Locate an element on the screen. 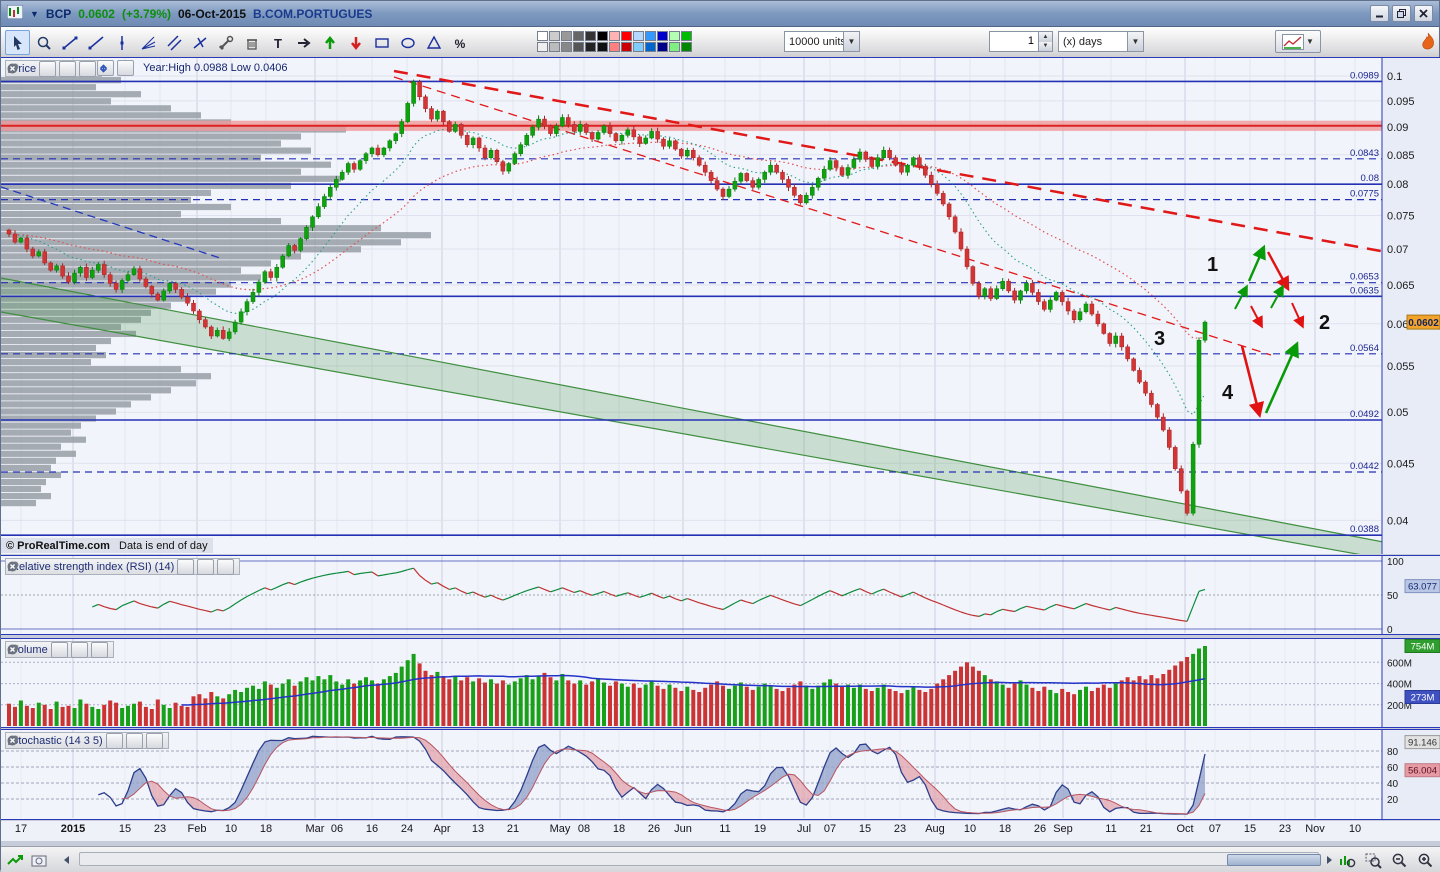 The height and width of the screenshot is (872, 1440). symbol-dropdown-caret: ▼ is located at coordinates (34, 14).